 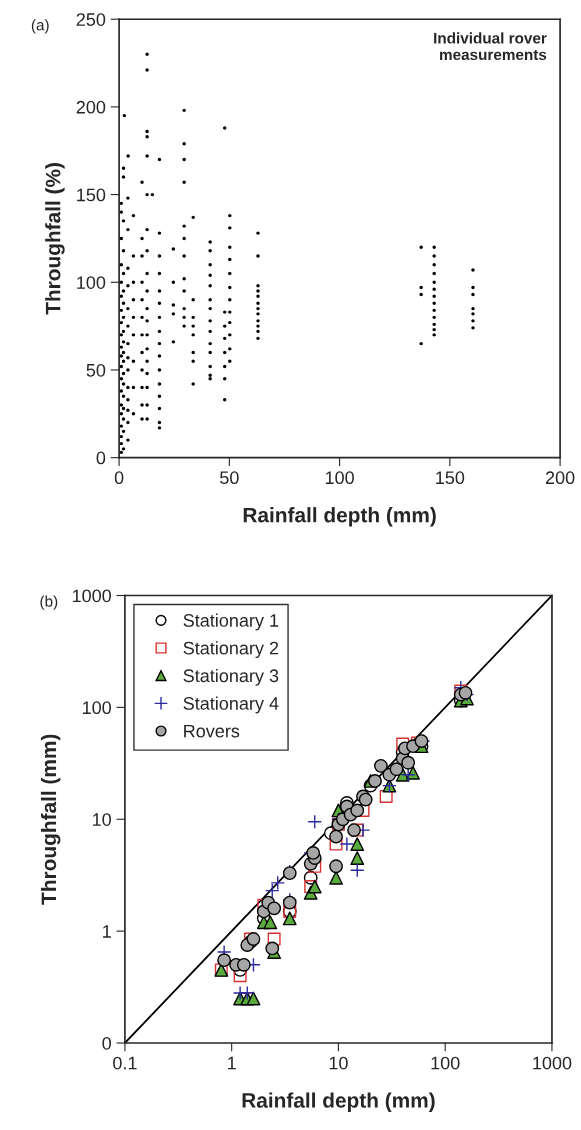 I want to click on legend-label: Stationary 3, so click(x=231, y=677).